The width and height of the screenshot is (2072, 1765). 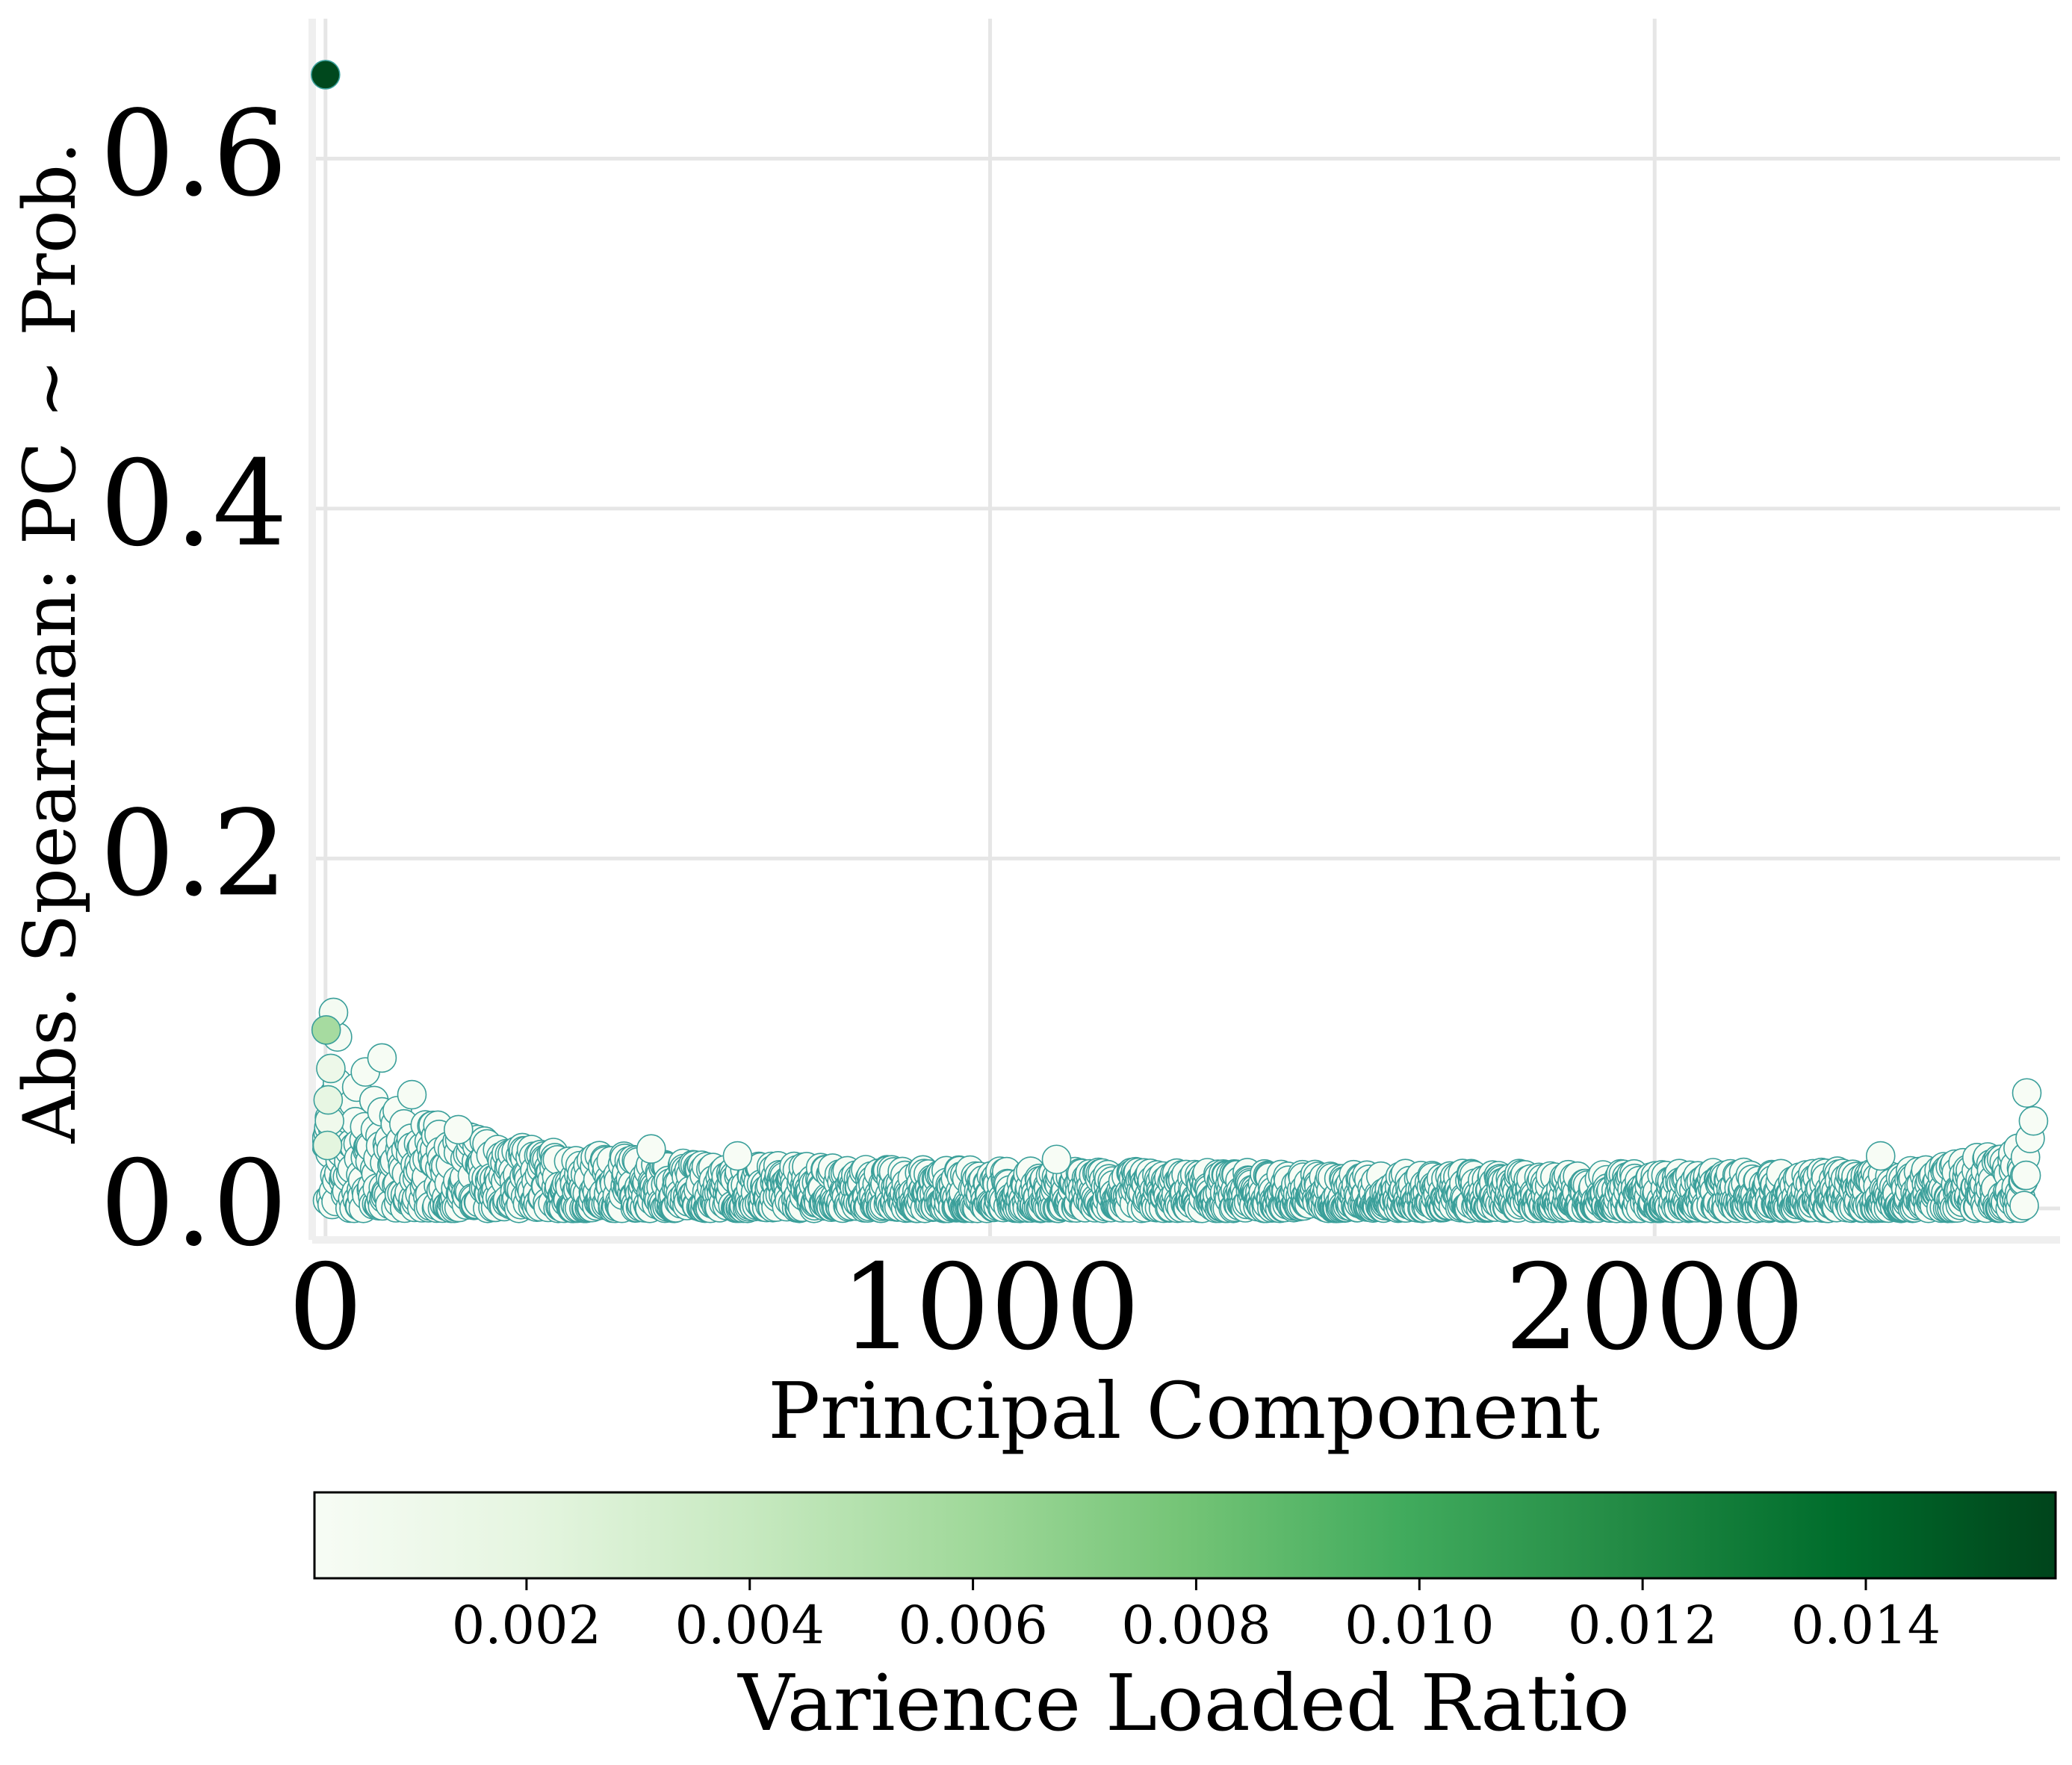 I want to click on x-tick-label: 1000, so click(x=990, y=1308).